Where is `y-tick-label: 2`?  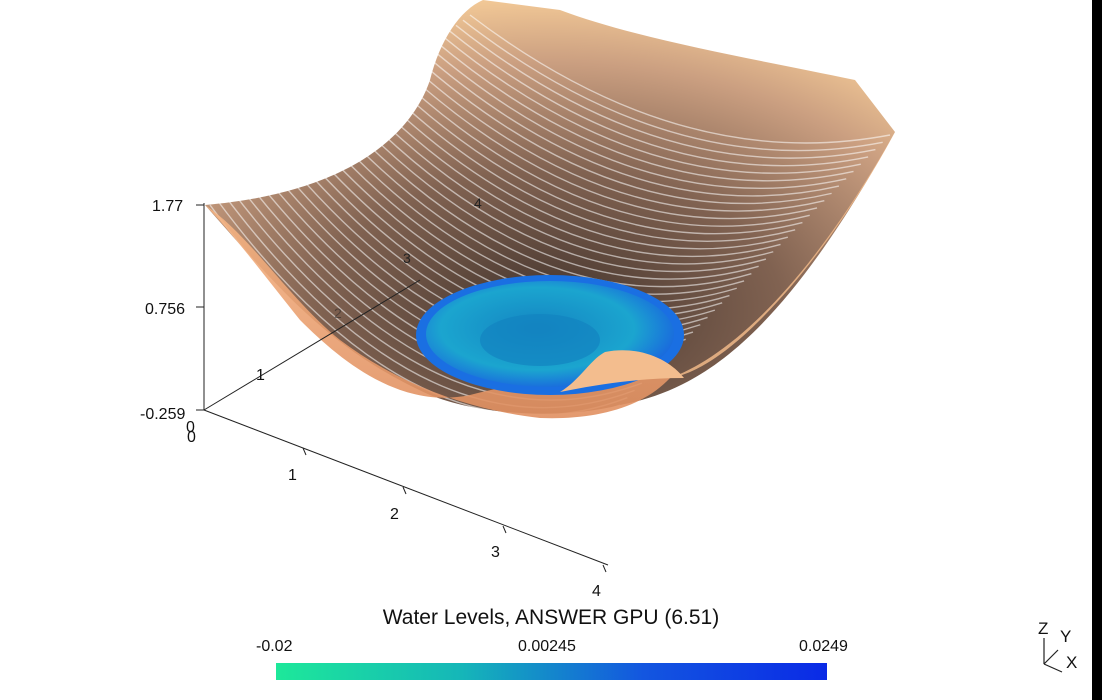
y-tick-label: 2 is located at coordinates (338, 313).